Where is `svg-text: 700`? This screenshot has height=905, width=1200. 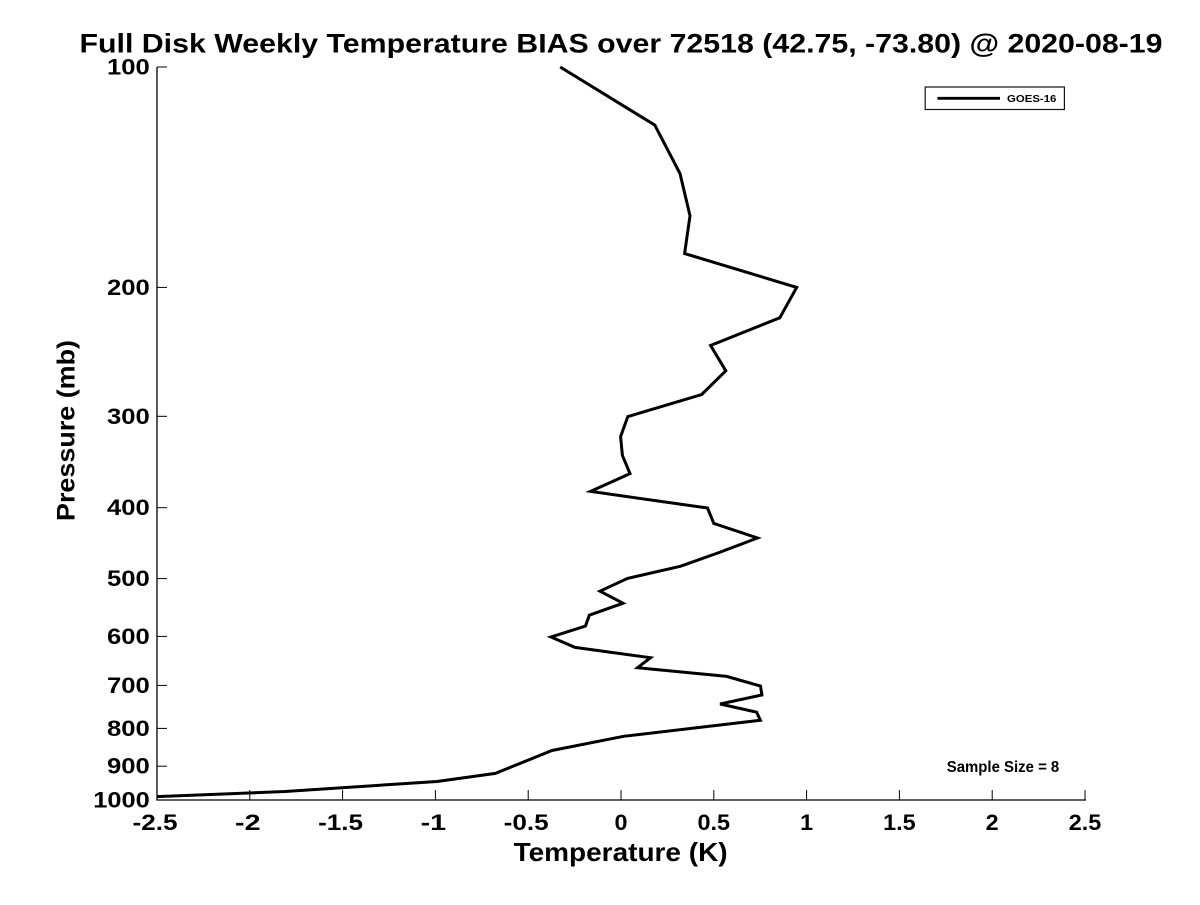 svg-text: 700 is located at coordinates (128, 685).